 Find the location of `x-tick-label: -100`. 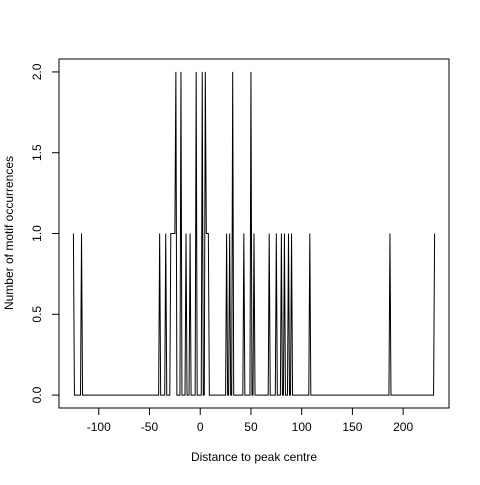

x-tick-label: -100 is located at coordinates (99, 427).